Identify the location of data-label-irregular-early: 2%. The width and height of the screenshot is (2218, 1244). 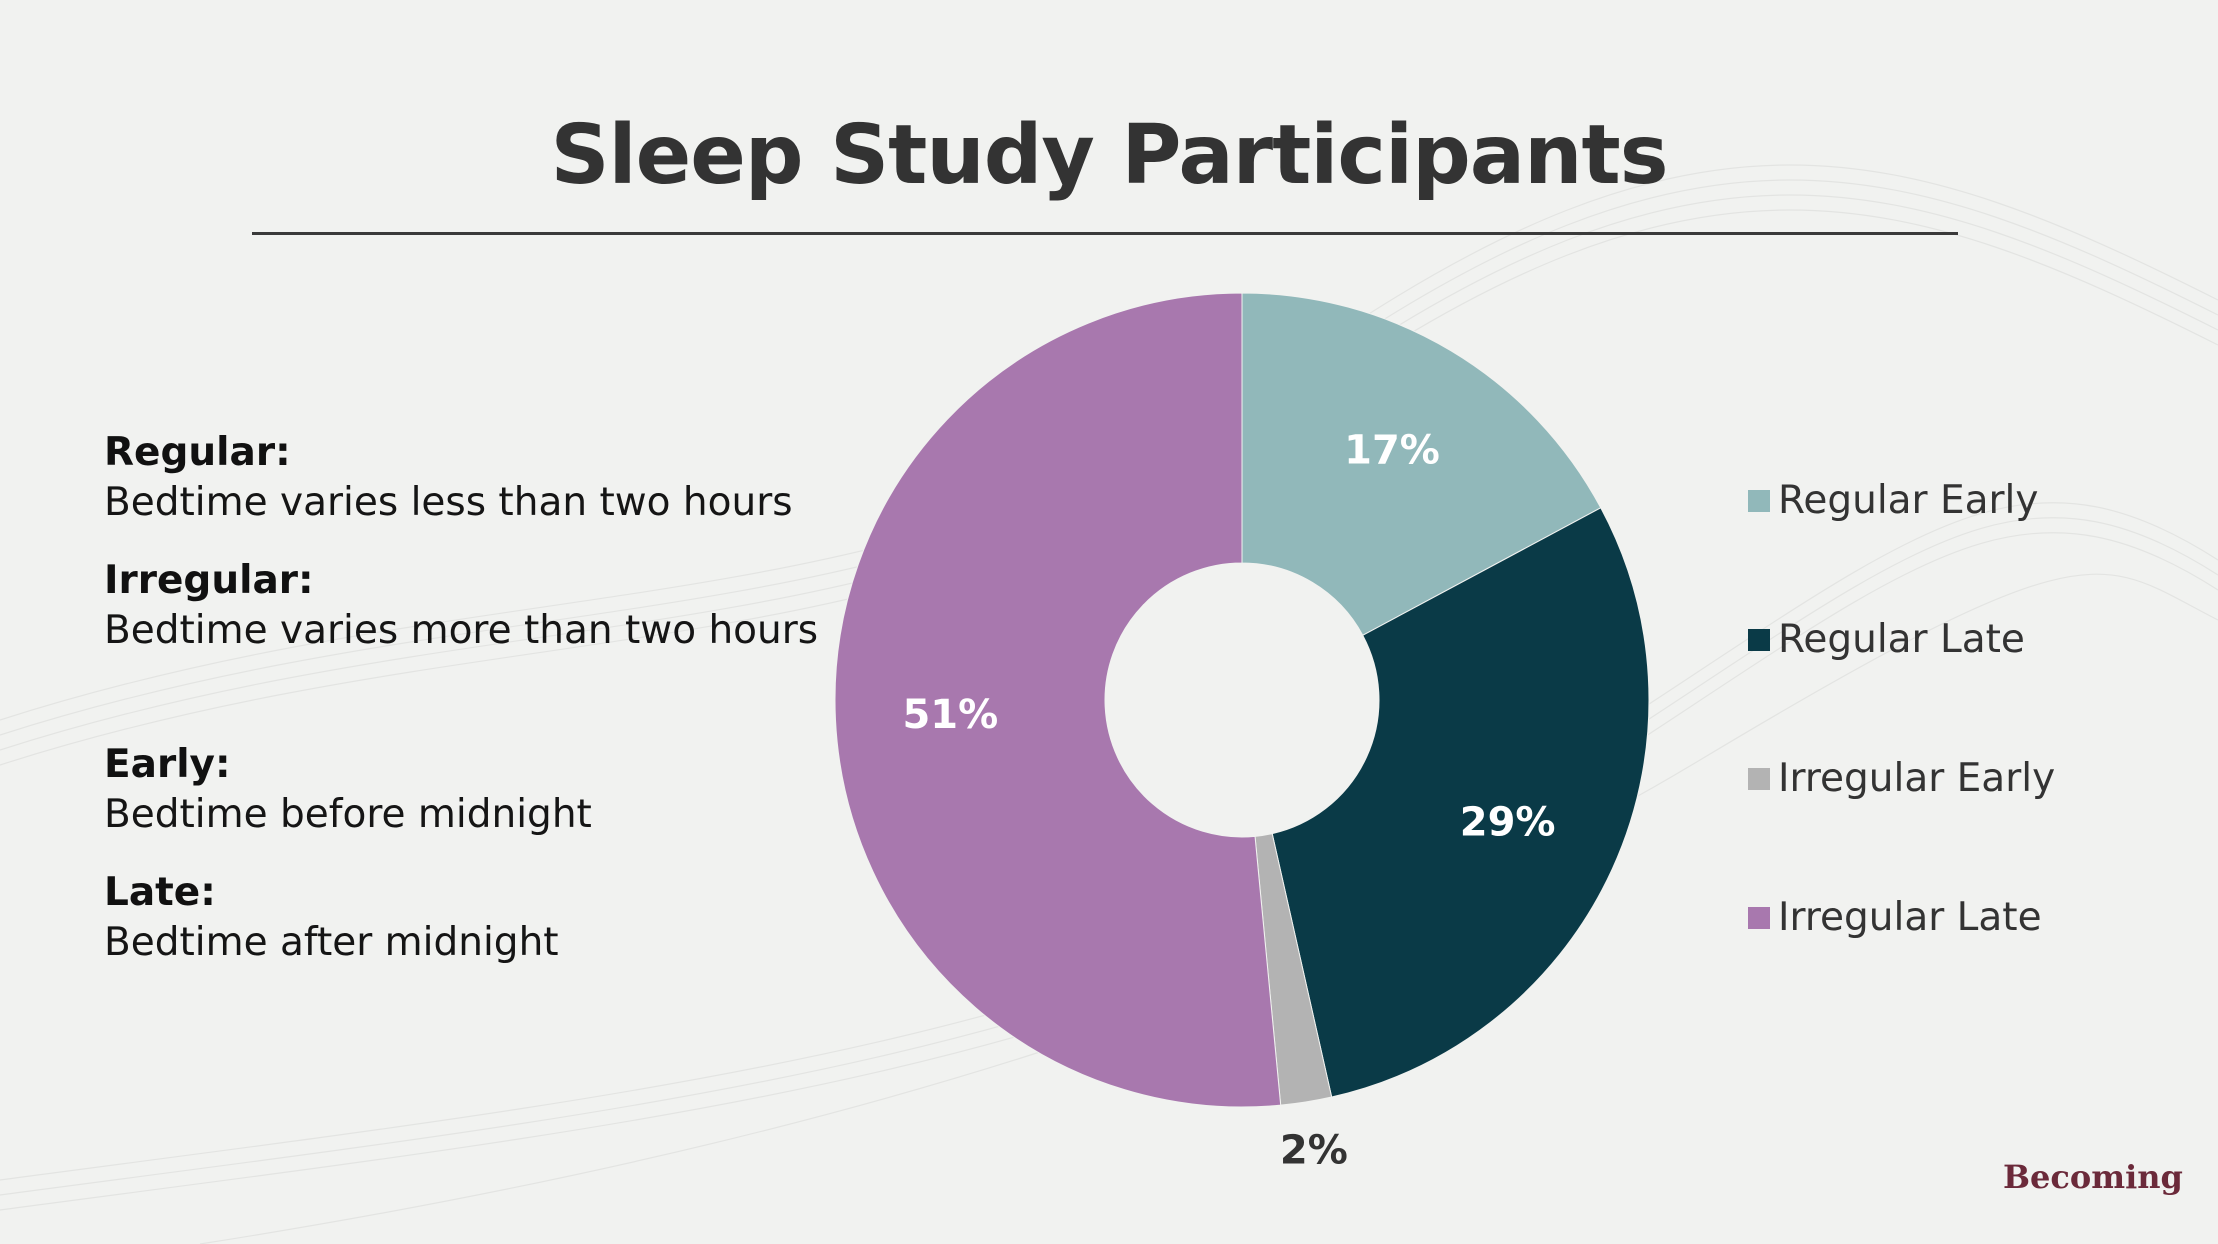
(1314, 1150).